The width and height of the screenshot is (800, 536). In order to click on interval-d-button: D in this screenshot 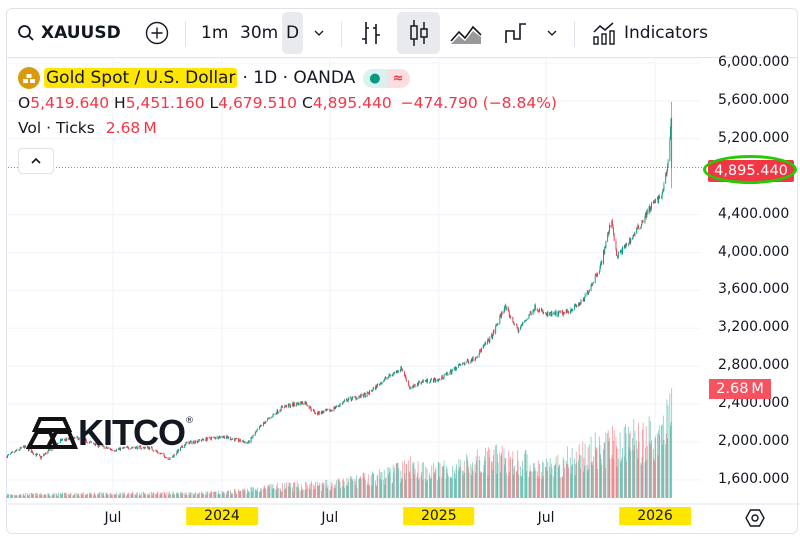, I will do `click(293, 33)`.